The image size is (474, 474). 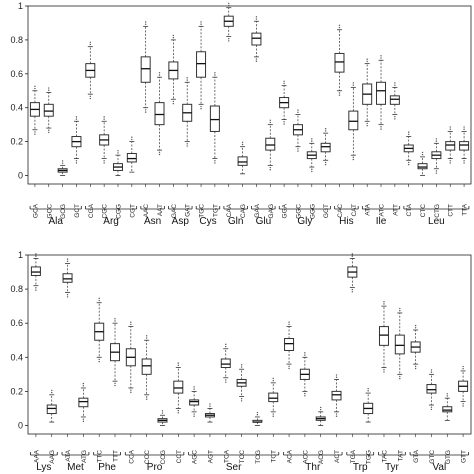 What do you see at coordinates (100, 456) in the screenshot?
I see `codon-label: TTC` at bounding box center [100, 456].